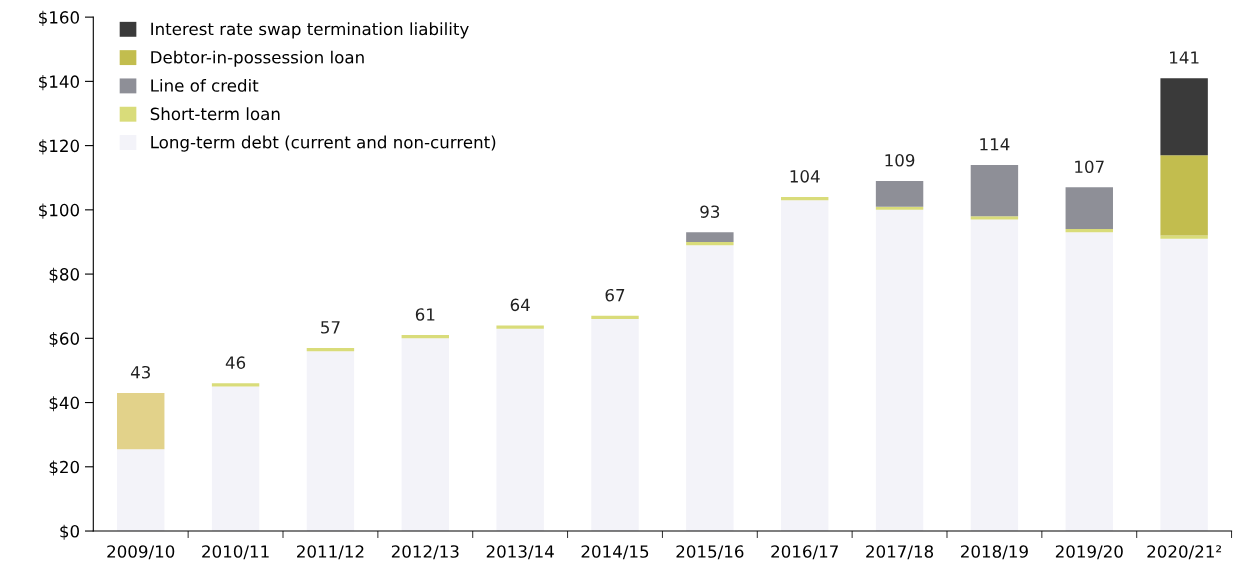  What do you see at coordinates (140, 372) in the screenshot?
I see `total-label: 43` at bounding box center [140, 372].